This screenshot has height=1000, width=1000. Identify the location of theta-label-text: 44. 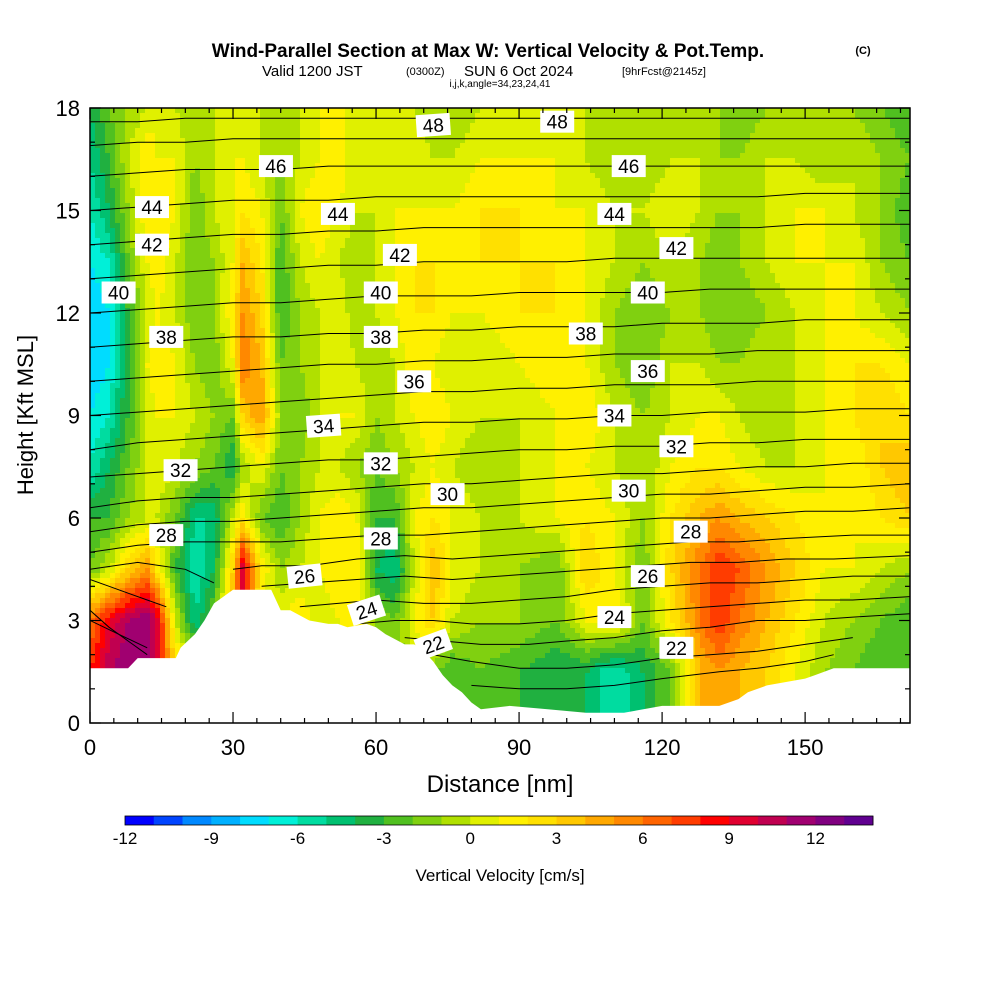
(338, 215).